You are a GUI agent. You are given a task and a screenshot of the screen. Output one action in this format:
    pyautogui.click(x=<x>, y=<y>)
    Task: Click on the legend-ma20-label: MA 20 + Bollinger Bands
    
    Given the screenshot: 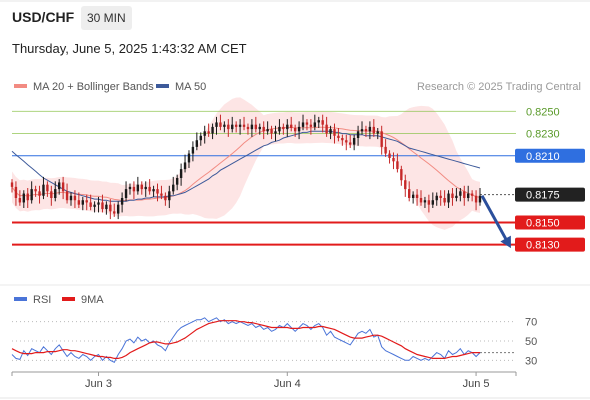 What is the action you would take?
    pyautogui.click(x=93, y=87)
    